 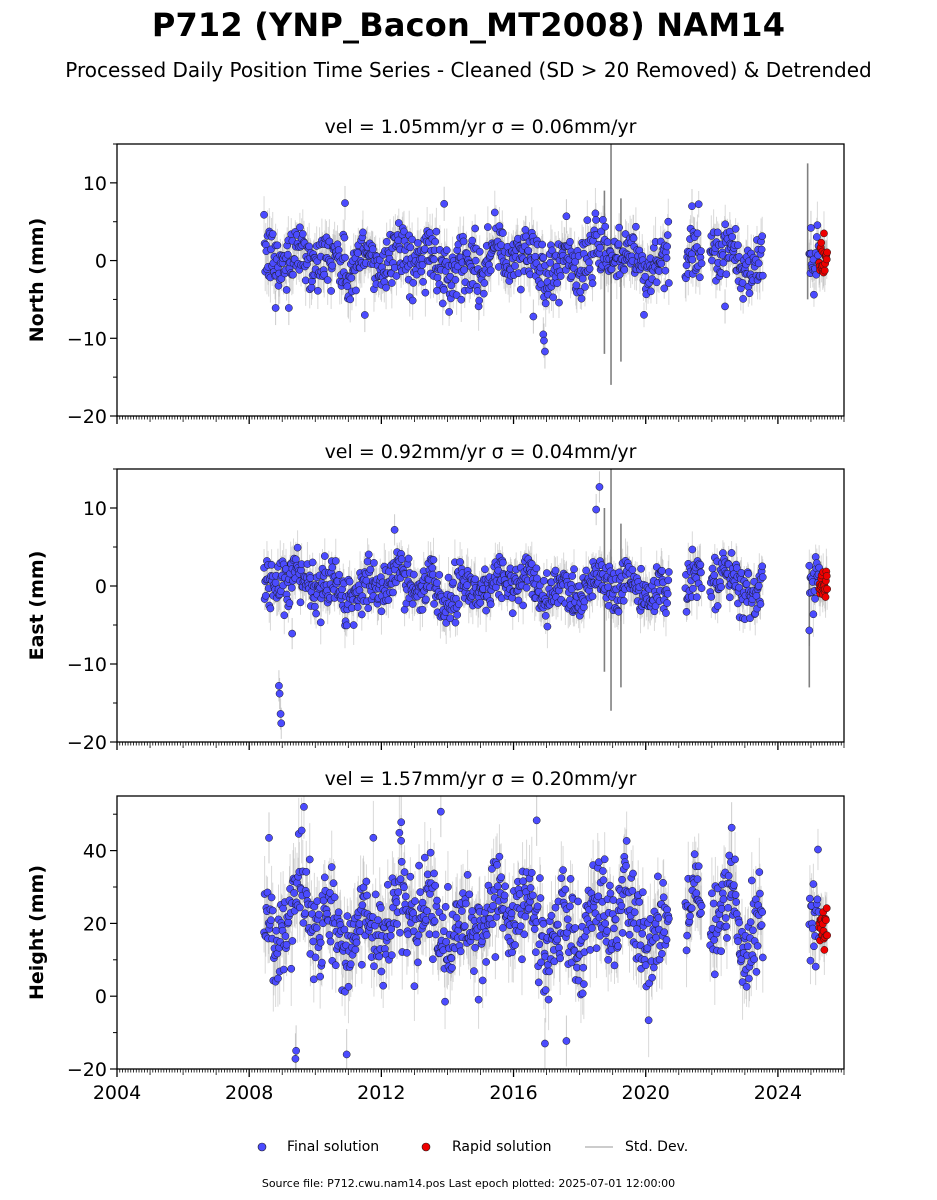 What do you see at coordinates (37, 932) in the screenshot?
I see `height-axis-label: Height (mm)` at bounding box center [37, 932].